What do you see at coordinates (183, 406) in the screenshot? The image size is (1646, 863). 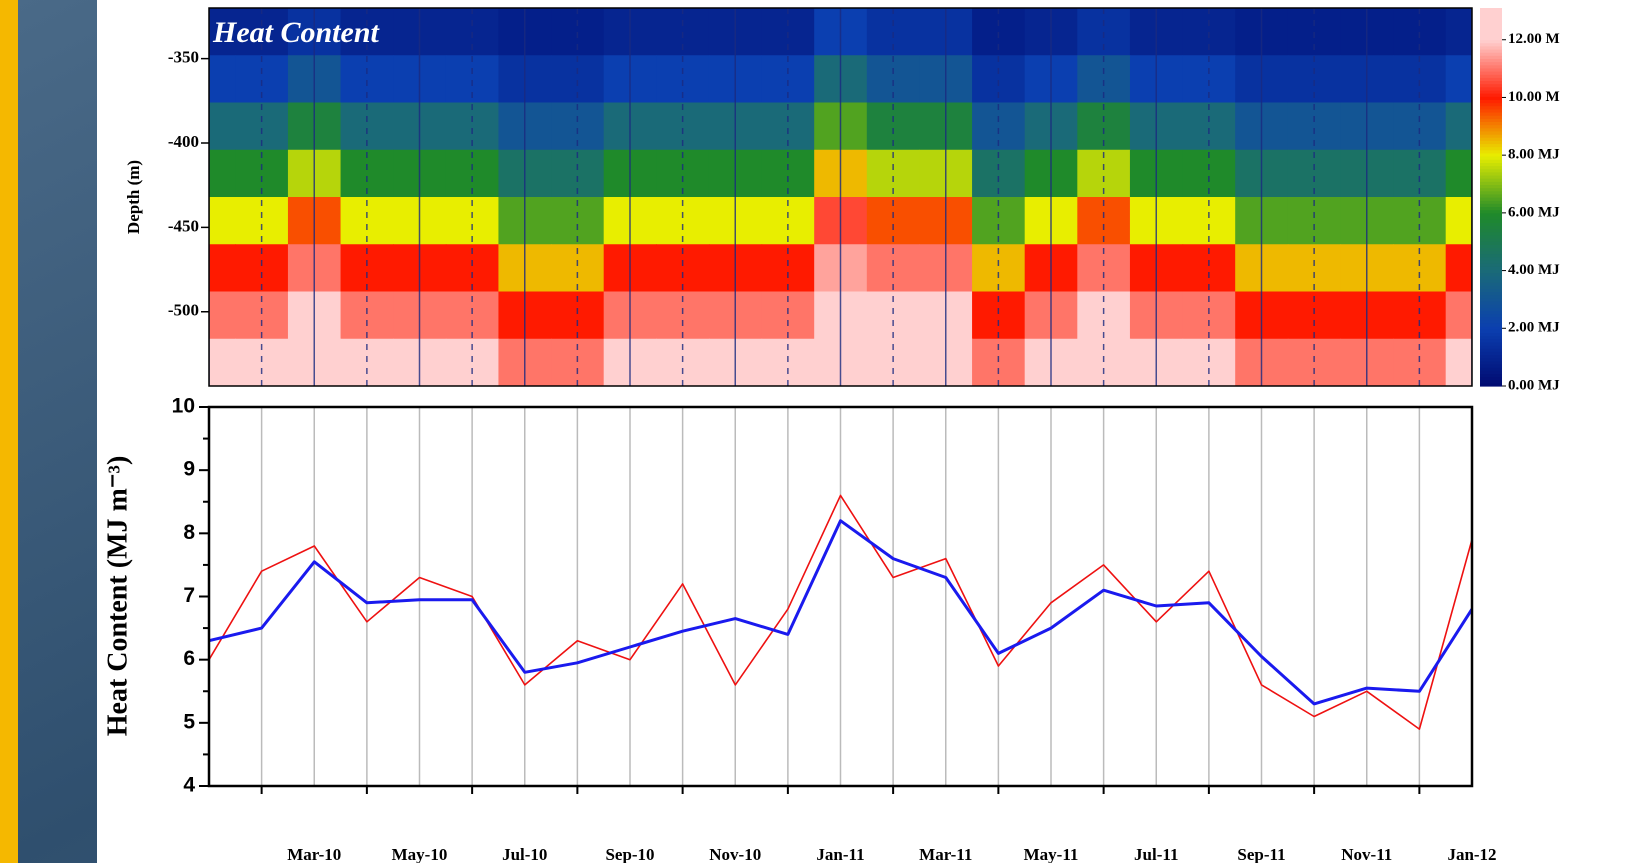 I see `y-tick-label: 10` at bounding box center [183, 406].